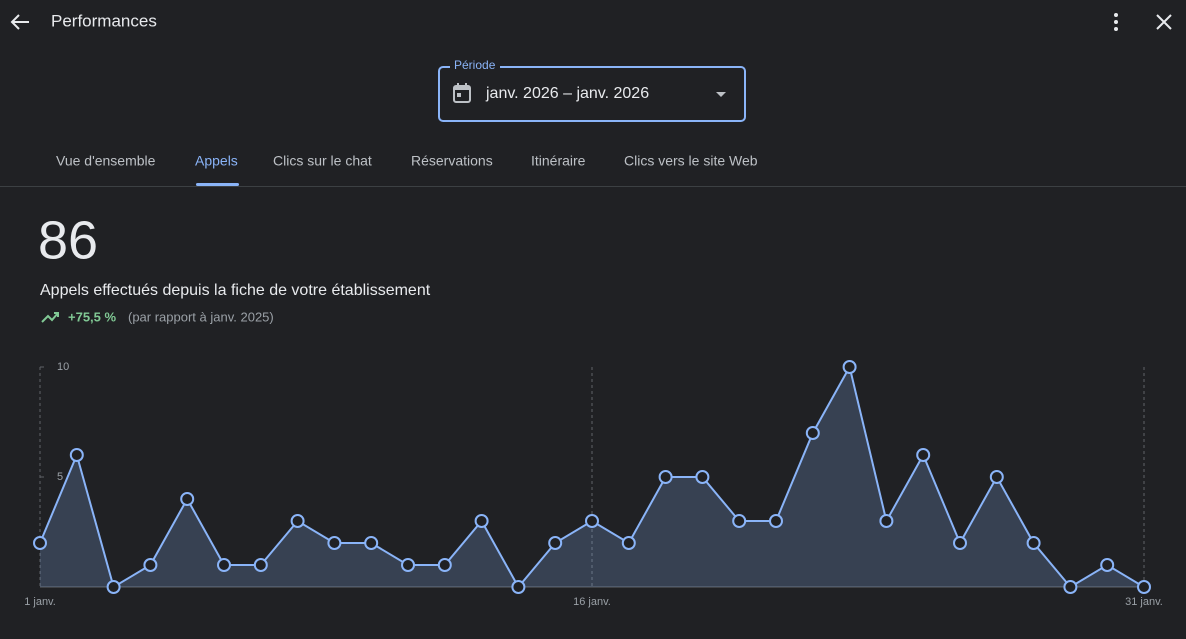 The width and height of the screenshot is (1186, 639). What do you see at coordinates (60, 477) in the screenshot?
I see `y-tick-label: 5` at bounding box center [60, 477].